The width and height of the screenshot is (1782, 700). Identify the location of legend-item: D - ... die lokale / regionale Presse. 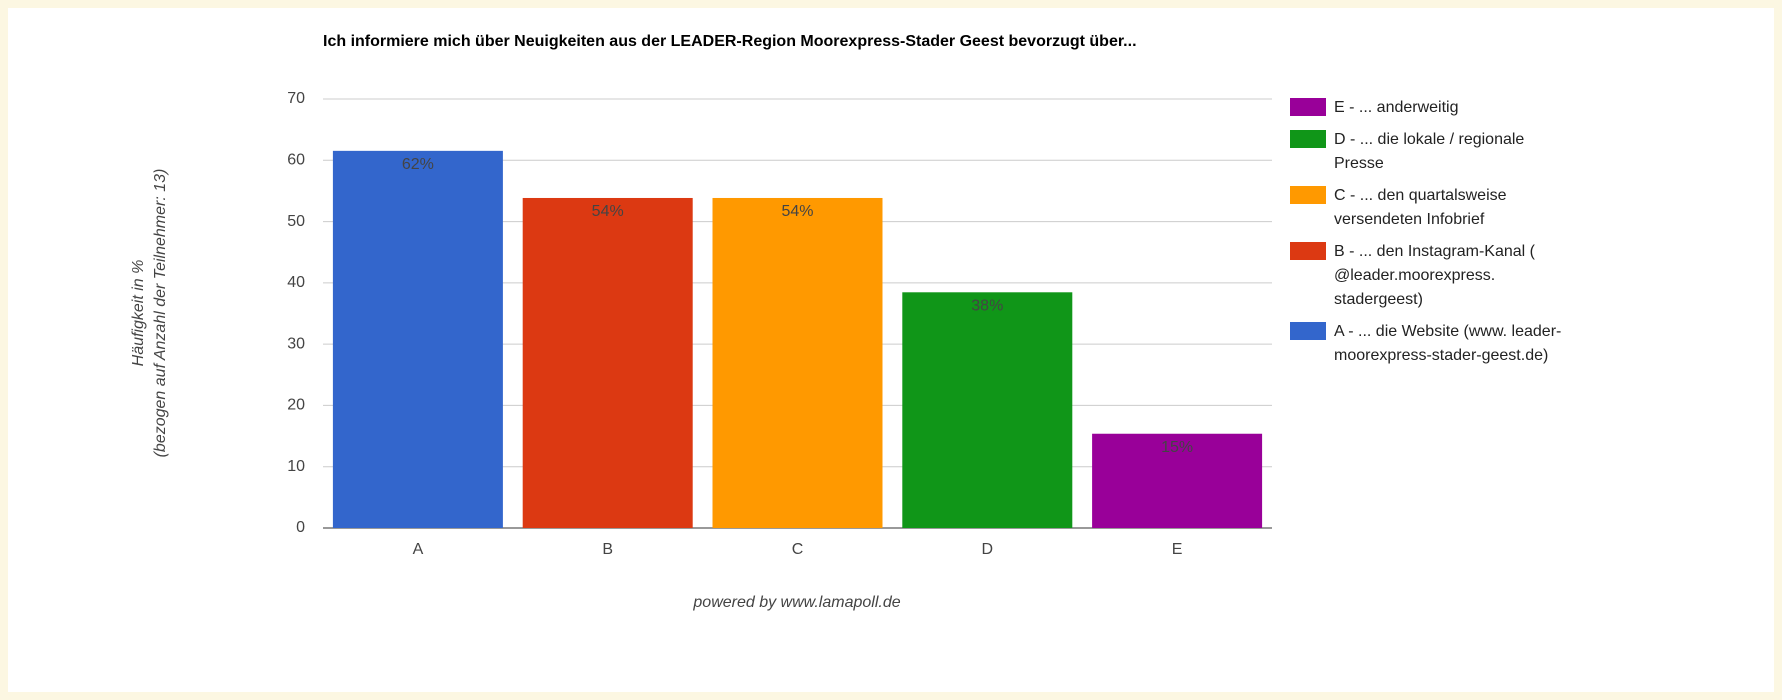
(1430, 152).